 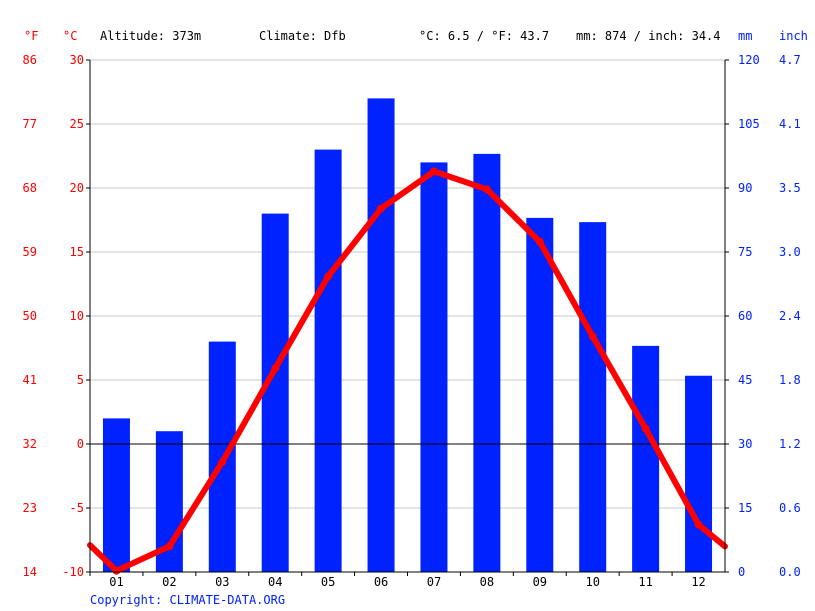 What do you see at coordinates (745, 316) in the screenshot?
I see `mm-tick-label: 60` at bounding box center [745, 316].